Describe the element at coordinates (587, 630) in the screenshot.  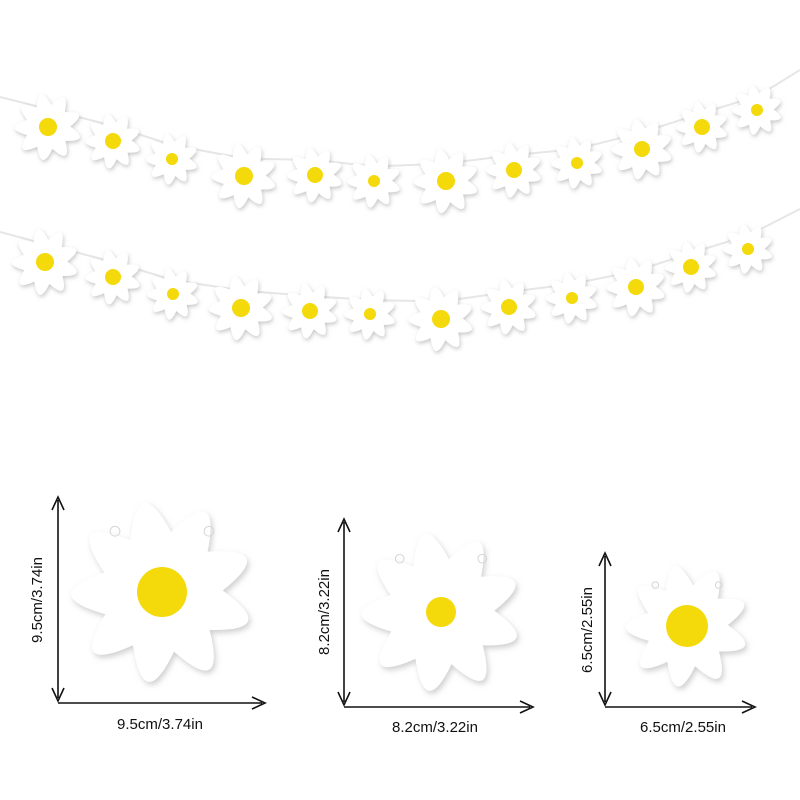
I see `height-label: 6.5cm/2.55in` at that location.